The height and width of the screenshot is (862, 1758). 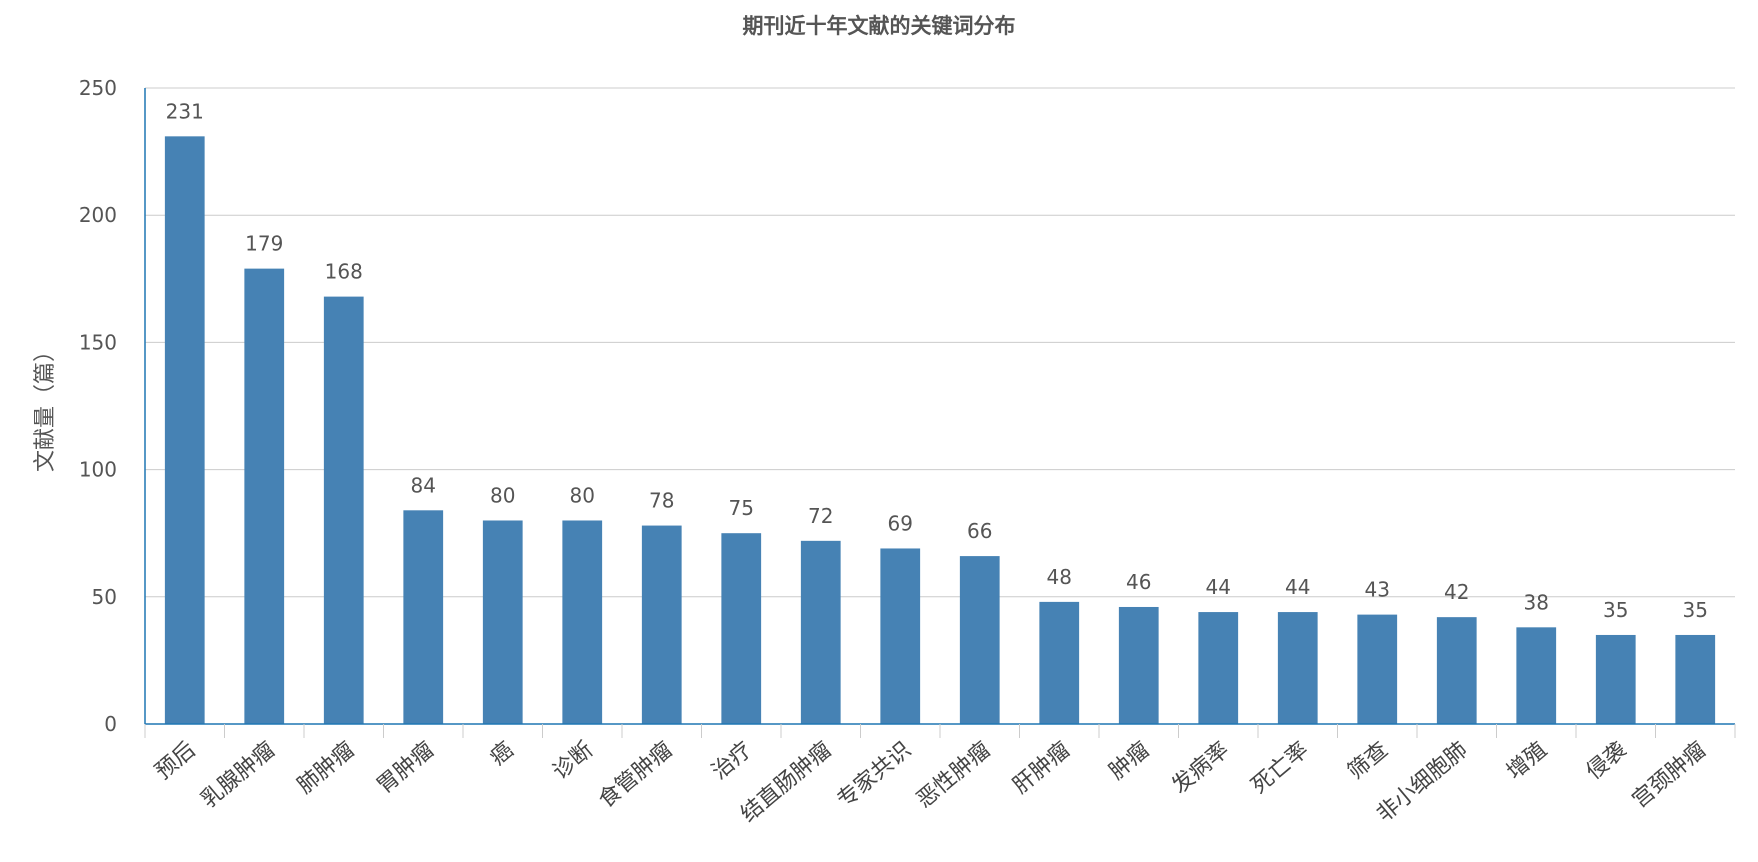 What do you see at coordinates (573, 760) in the screenshot?
I see `x-tick-label: 诊断` at bounding box center [573, 760].